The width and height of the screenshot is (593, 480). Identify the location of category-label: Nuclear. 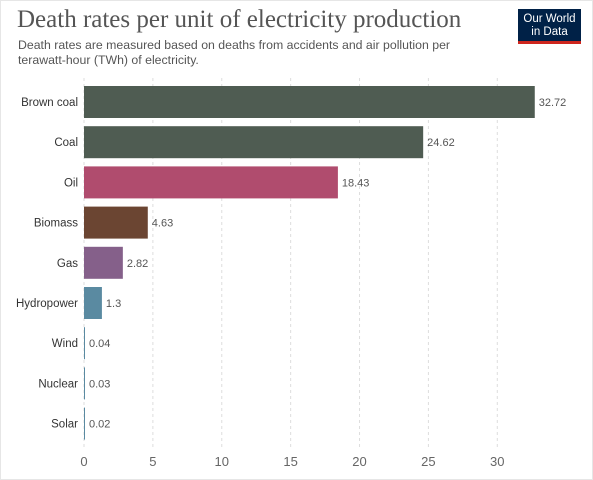
(58, 384).